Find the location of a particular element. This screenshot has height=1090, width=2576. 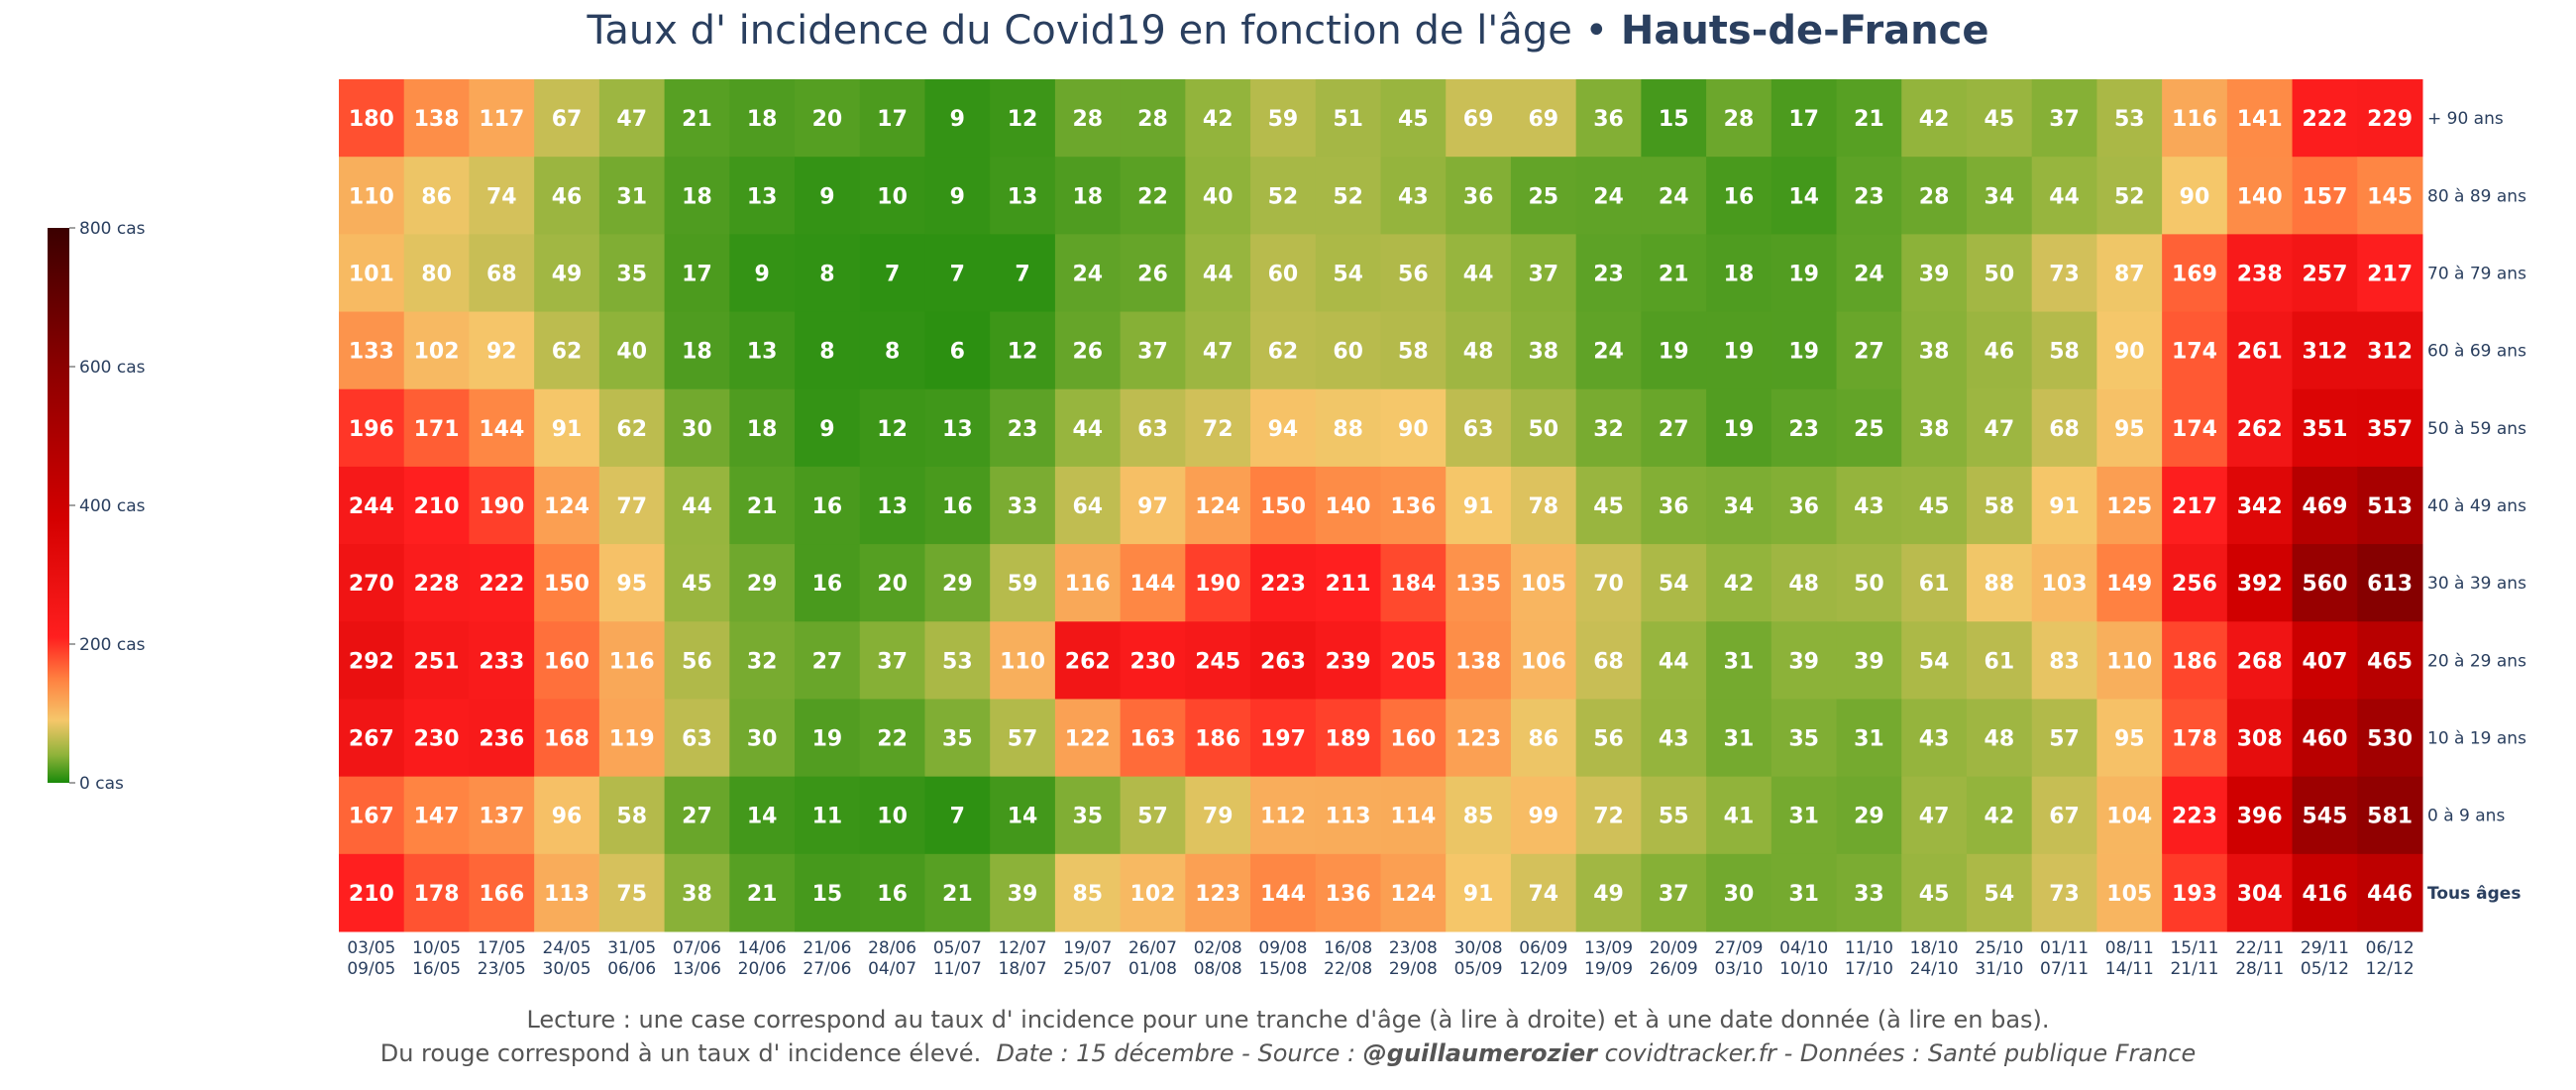

cell-value-label: 9 is located at coordinates (958, 119).